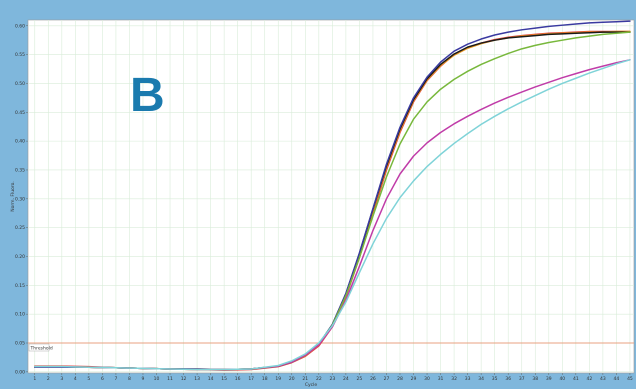 This screenshot has height=389, width=636. I want to click on y-tick-label-4: 0.20, so click(20, 257).